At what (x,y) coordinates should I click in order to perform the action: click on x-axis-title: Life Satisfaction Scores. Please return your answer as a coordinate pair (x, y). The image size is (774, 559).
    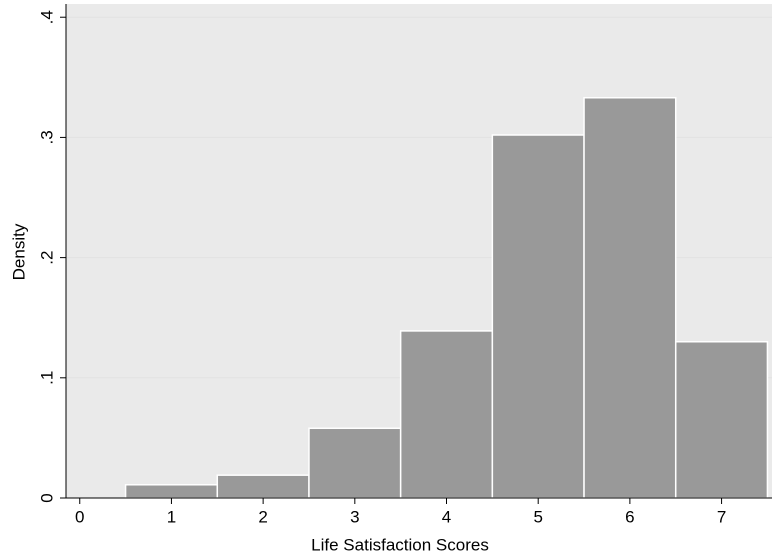
    Looking at the image, I should click on (400, 544).